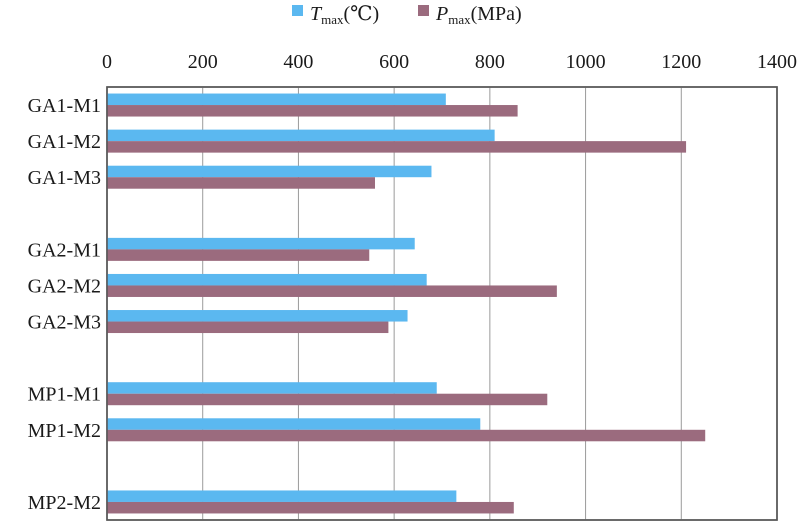 The height and width of the screenshot is (526, 800). I want to click on bar-GA2-M3-Pmax, so click(248, 327).